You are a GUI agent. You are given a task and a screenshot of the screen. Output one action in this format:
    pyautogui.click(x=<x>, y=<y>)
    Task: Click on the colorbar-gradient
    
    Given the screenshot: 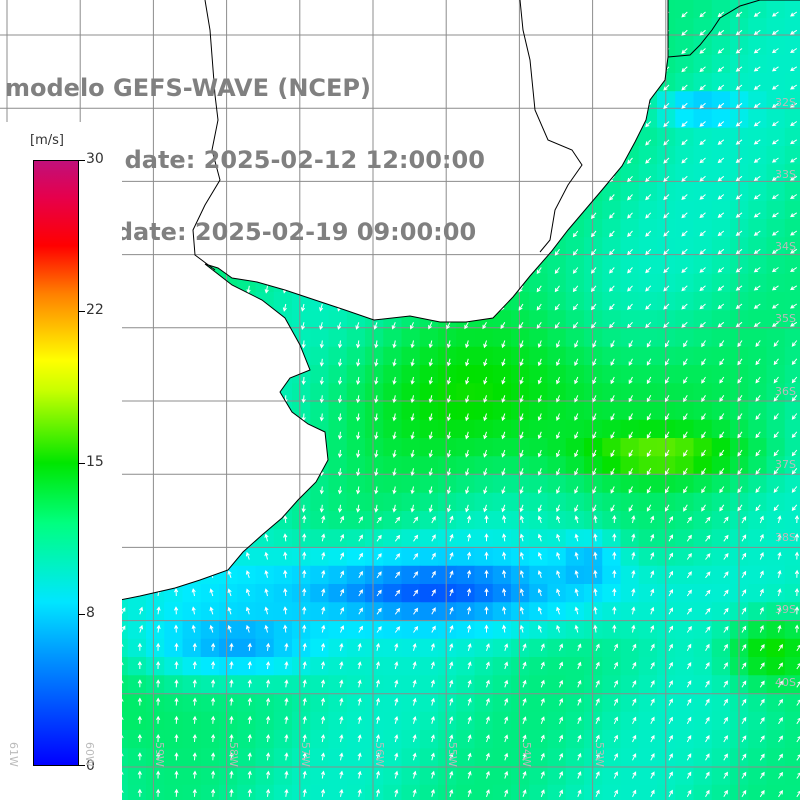 What is the action you would take?
    pyautogui.click(x=56, y=463)
    